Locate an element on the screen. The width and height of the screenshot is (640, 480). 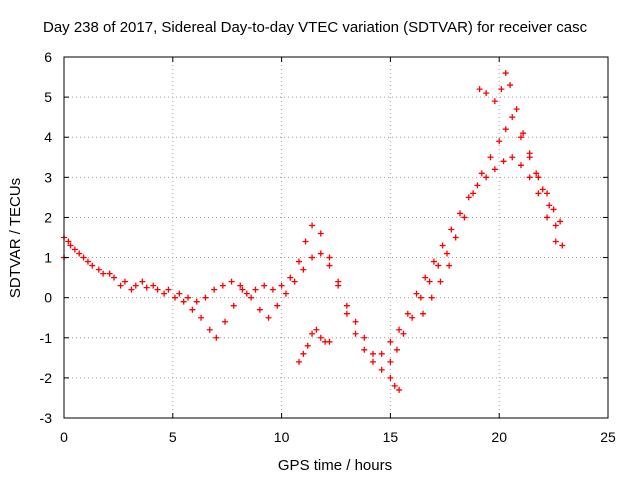
y-axis-label: SDTVAR / TECUs is located at coordinates (15, 238).